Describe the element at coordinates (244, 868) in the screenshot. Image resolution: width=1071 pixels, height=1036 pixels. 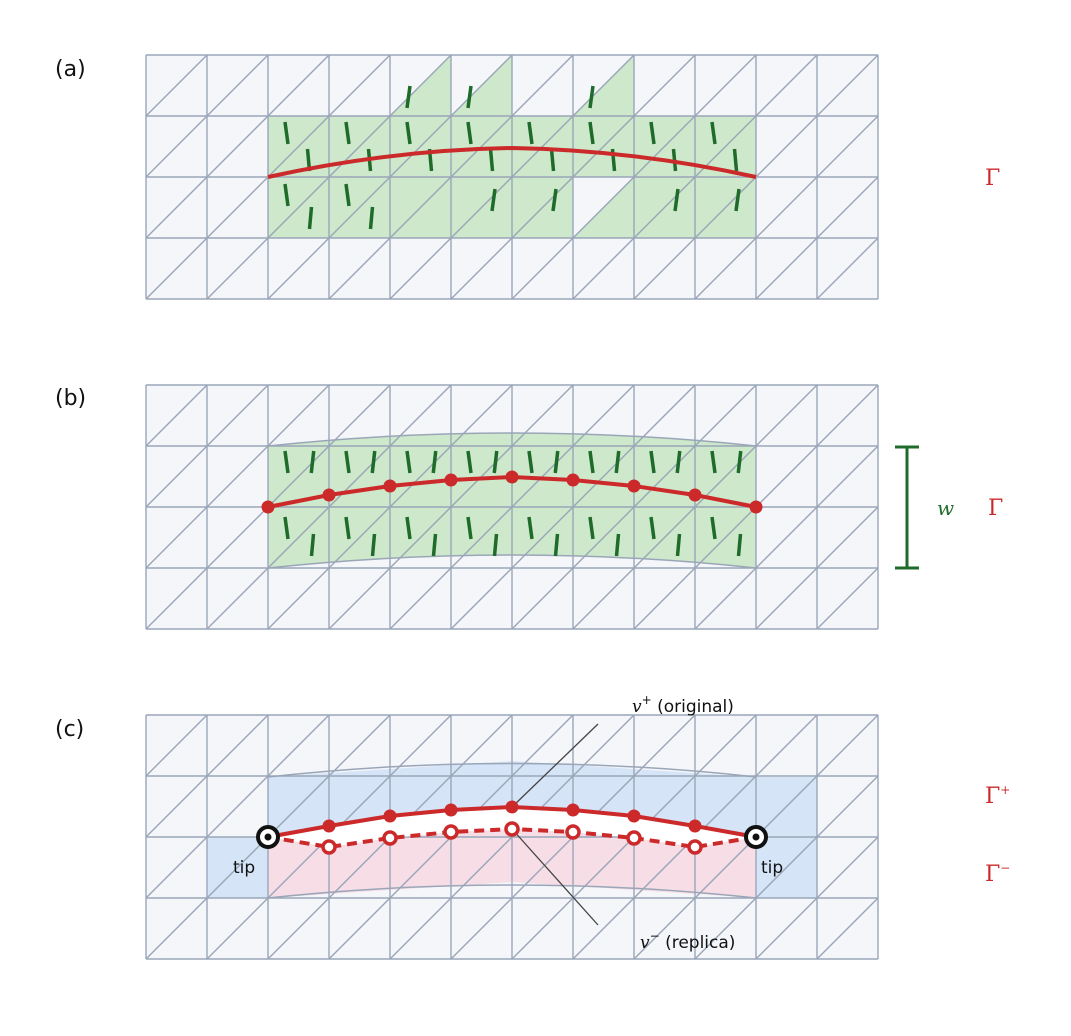
I see `tip-label-left: tip` at that location.